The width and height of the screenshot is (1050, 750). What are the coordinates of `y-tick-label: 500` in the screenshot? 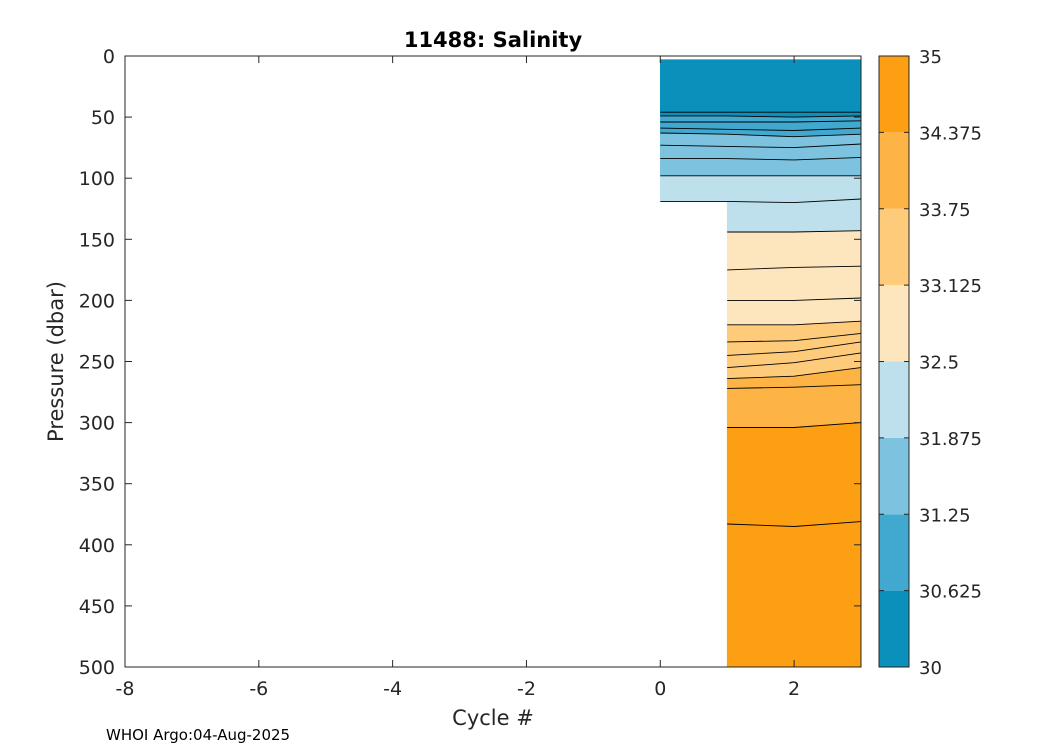 It's located at (97, 668).